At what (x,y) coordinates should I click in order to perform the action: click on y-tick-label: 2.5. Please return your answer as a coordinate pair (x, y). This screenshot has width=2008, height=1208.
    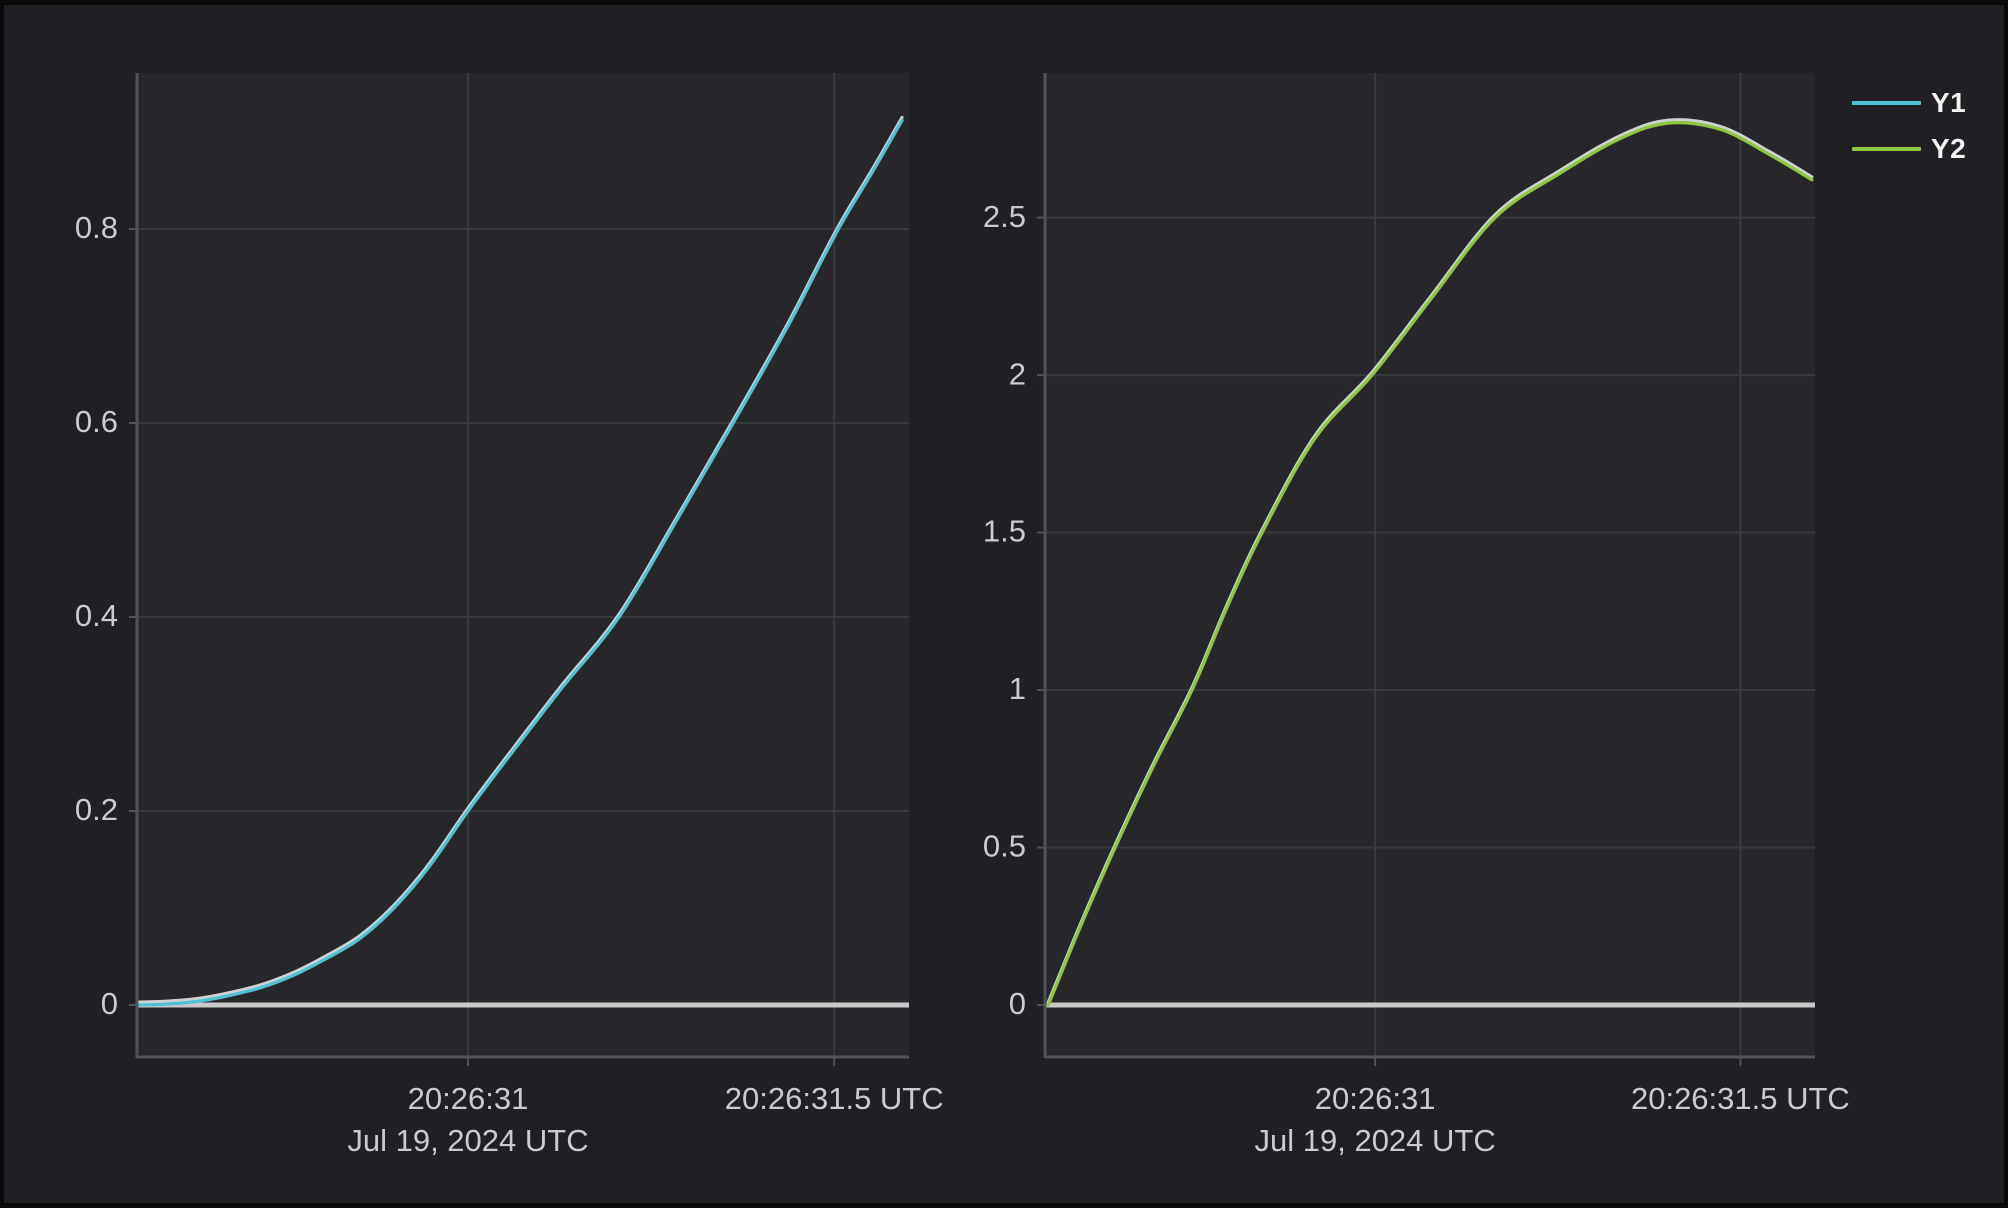
    Looking at the image, I should click on (1004, 216).